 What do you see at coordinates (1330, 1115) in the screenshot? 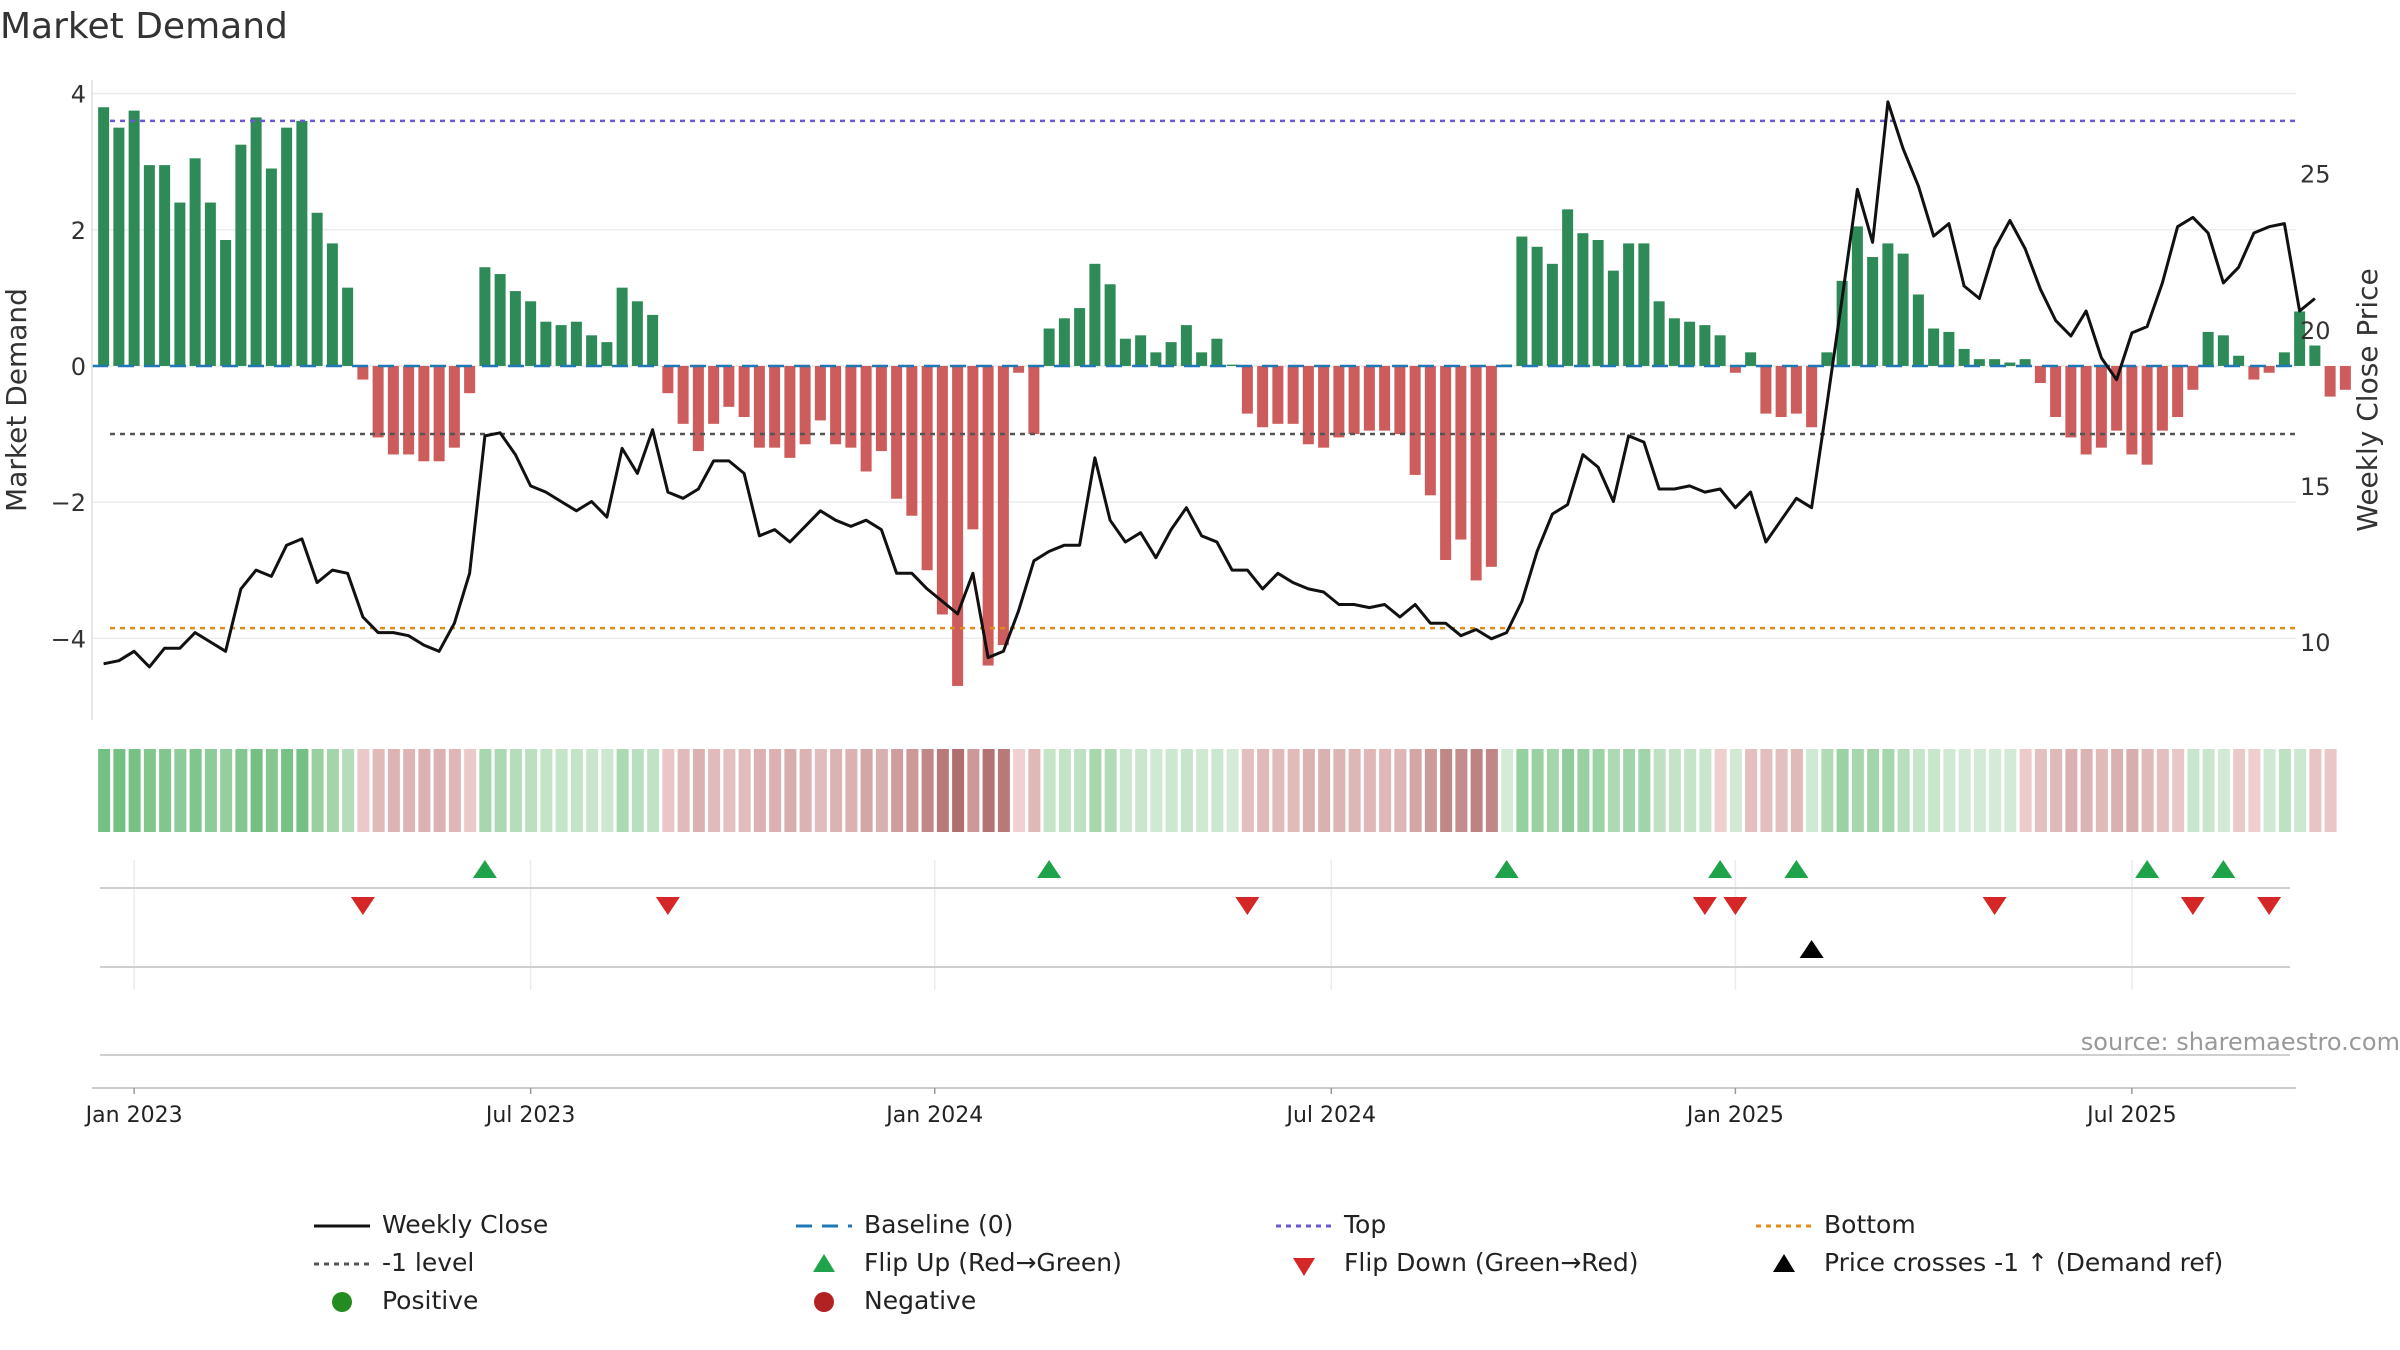
I see `x-tick-label: Jul 2024` at bounding box center [1330, 1115].